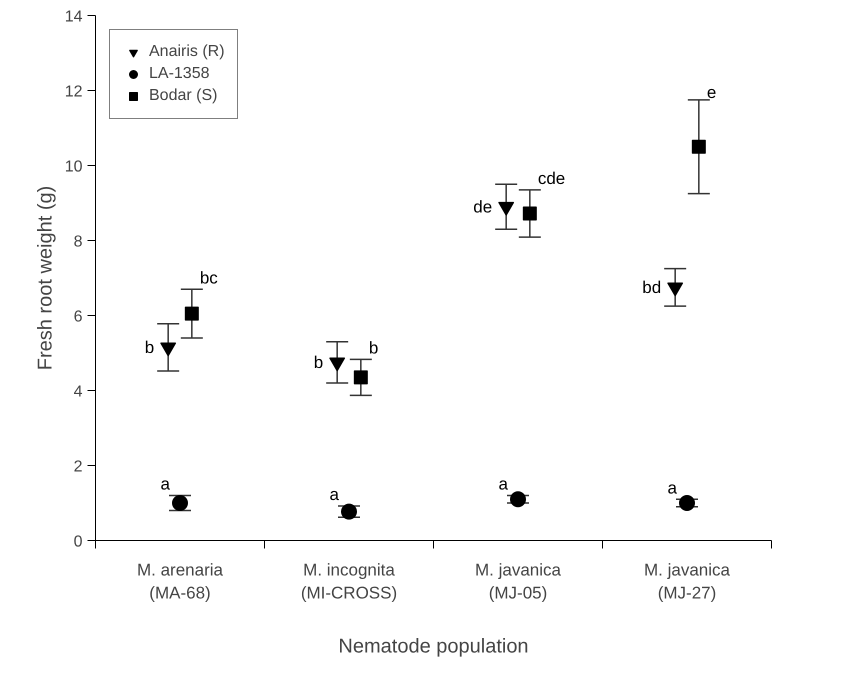  I want to click on y-tick-label: 10, so click(73, 167).